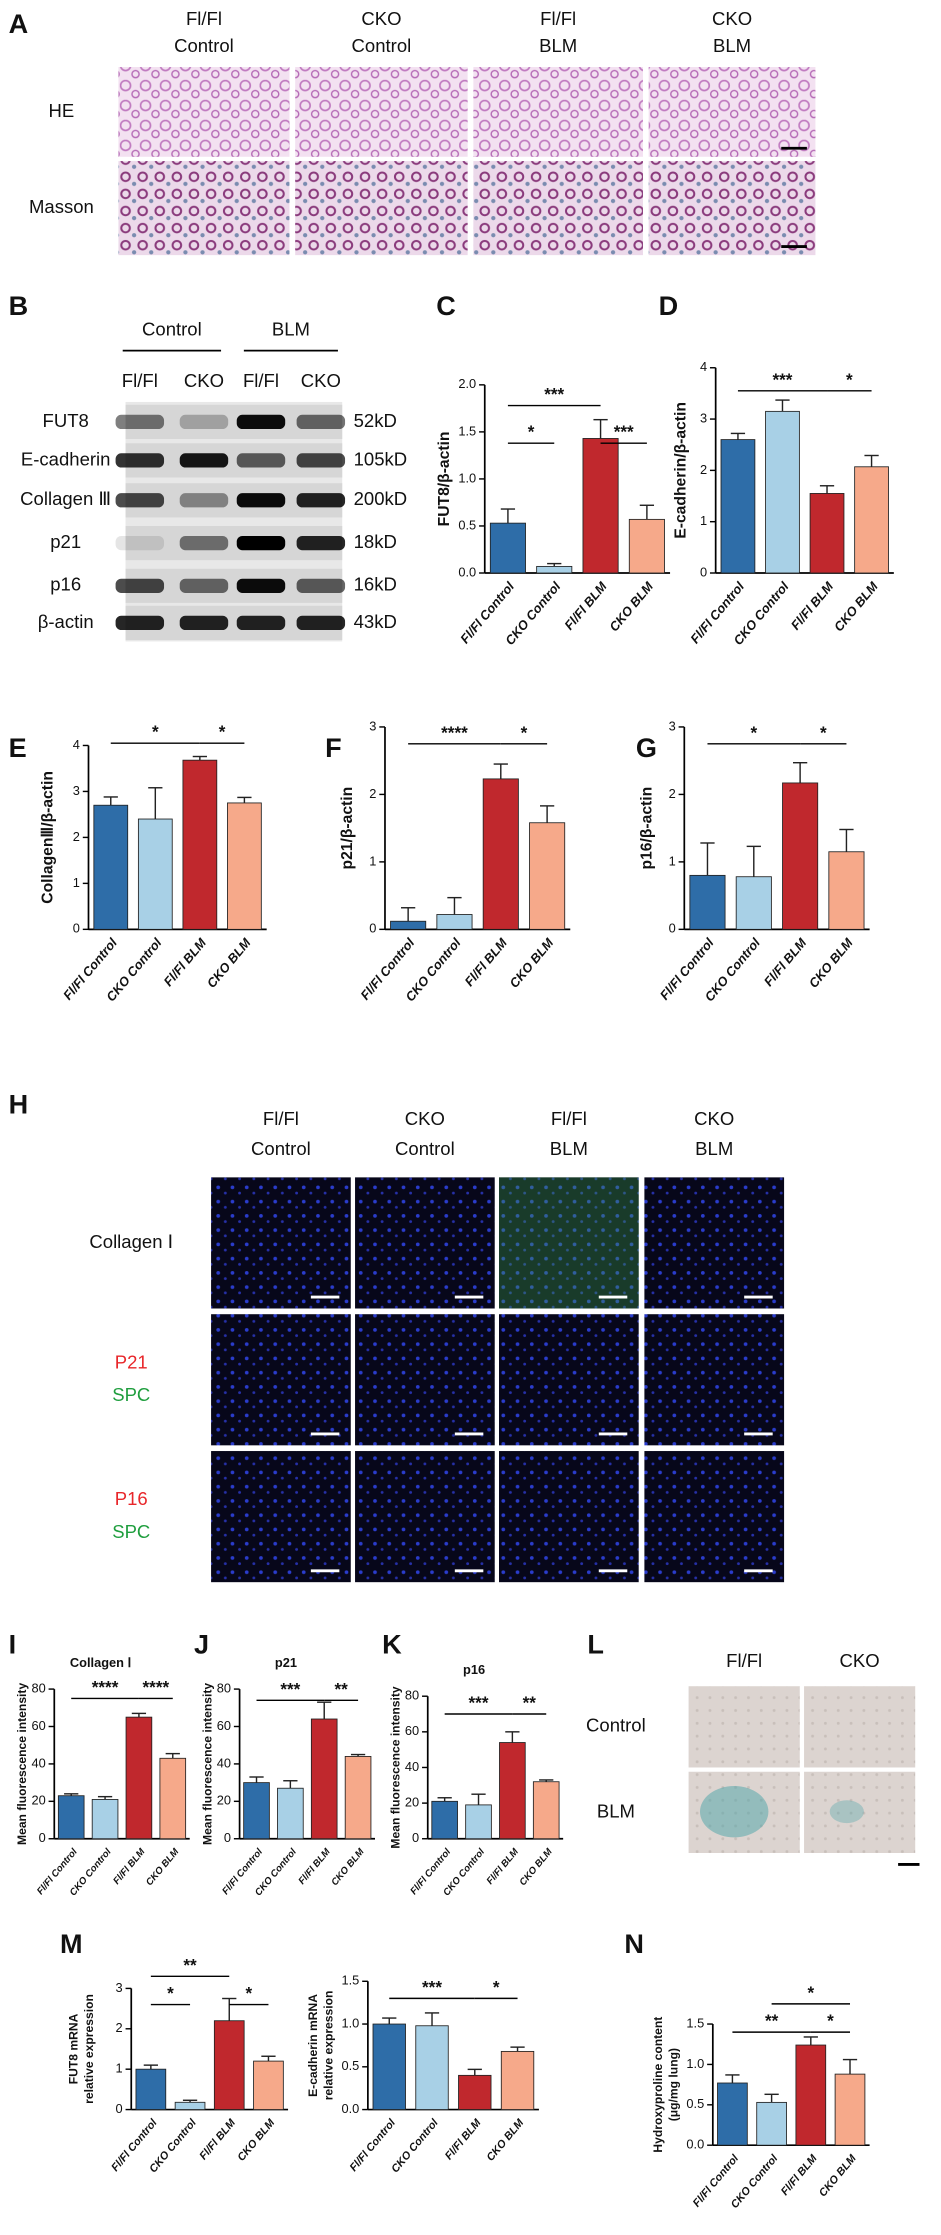  Describe the element at coordinates (646, 828) in the screenshot. I see `y-axis-label: p16/β-actin` at that location.